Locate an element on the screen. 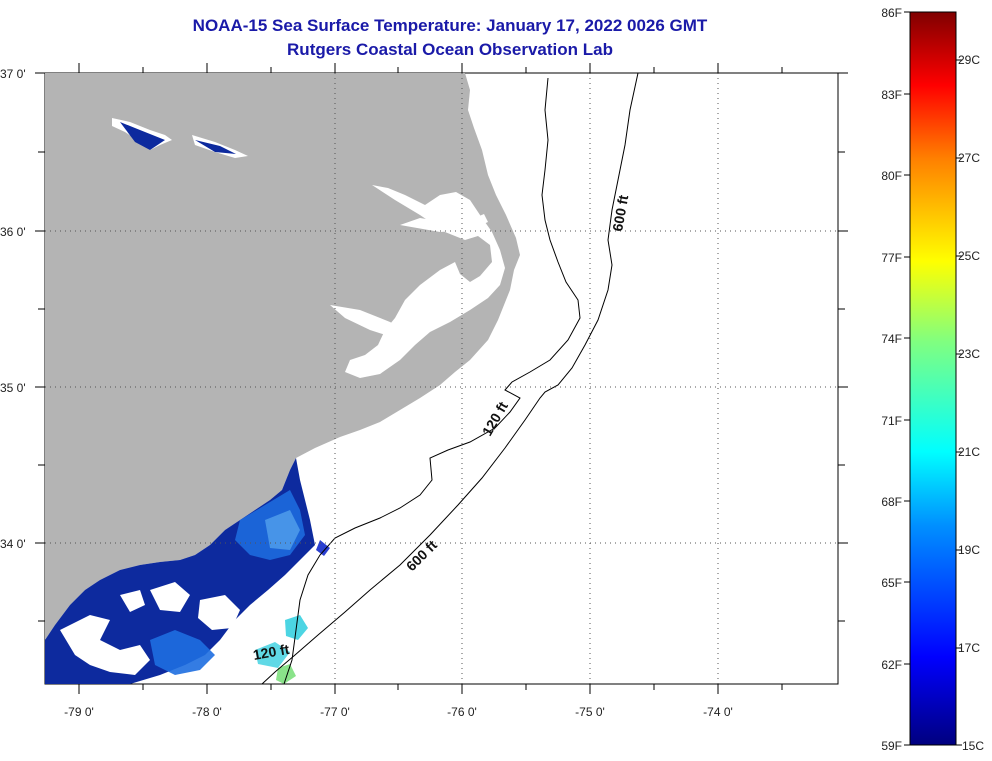 This screenshot has height=761, width=992. lat-label: 37 0' is located at coordinates (13, 74).